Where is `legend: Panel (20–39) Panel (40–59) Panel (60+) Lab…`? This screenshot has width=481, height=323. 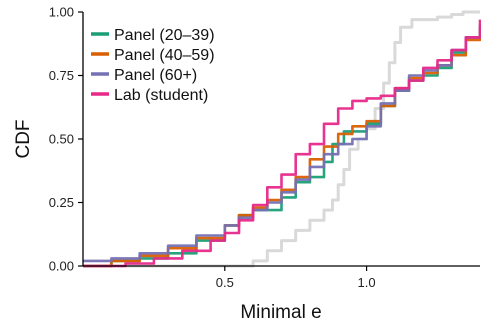 legend: Panel (20–39) Panel (40–59) Panel (60+) Lab… is located at coordinates (153, 65).